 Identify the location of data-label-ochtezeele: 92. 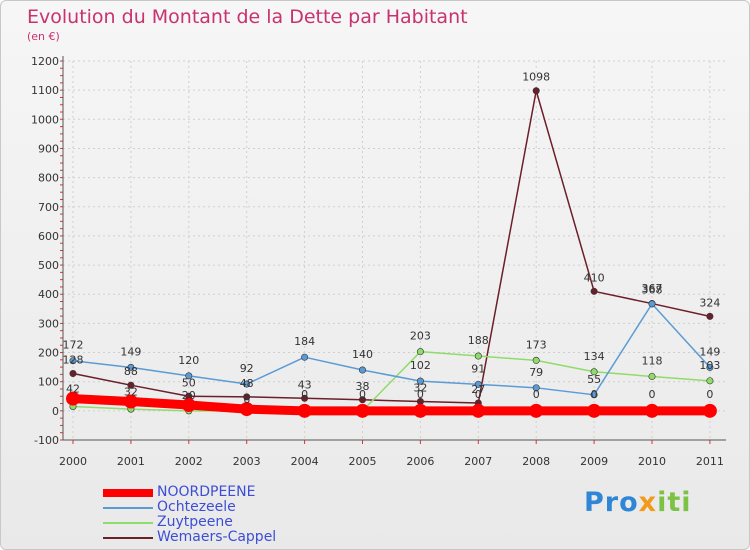
(247, 368).